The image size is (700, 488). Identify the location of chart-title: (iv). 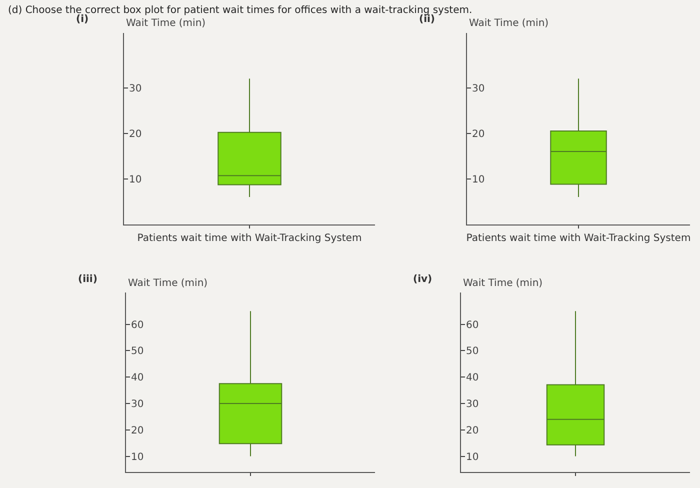
(422, 279).